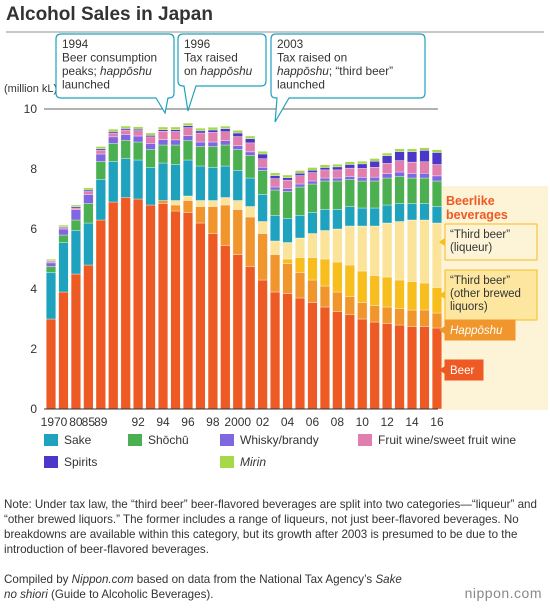 The height and width of the screenshot is (609, 550). Describe the element at coordinates (89, 422) in the screenshot. I see `x-tick-label: 85` at that location.